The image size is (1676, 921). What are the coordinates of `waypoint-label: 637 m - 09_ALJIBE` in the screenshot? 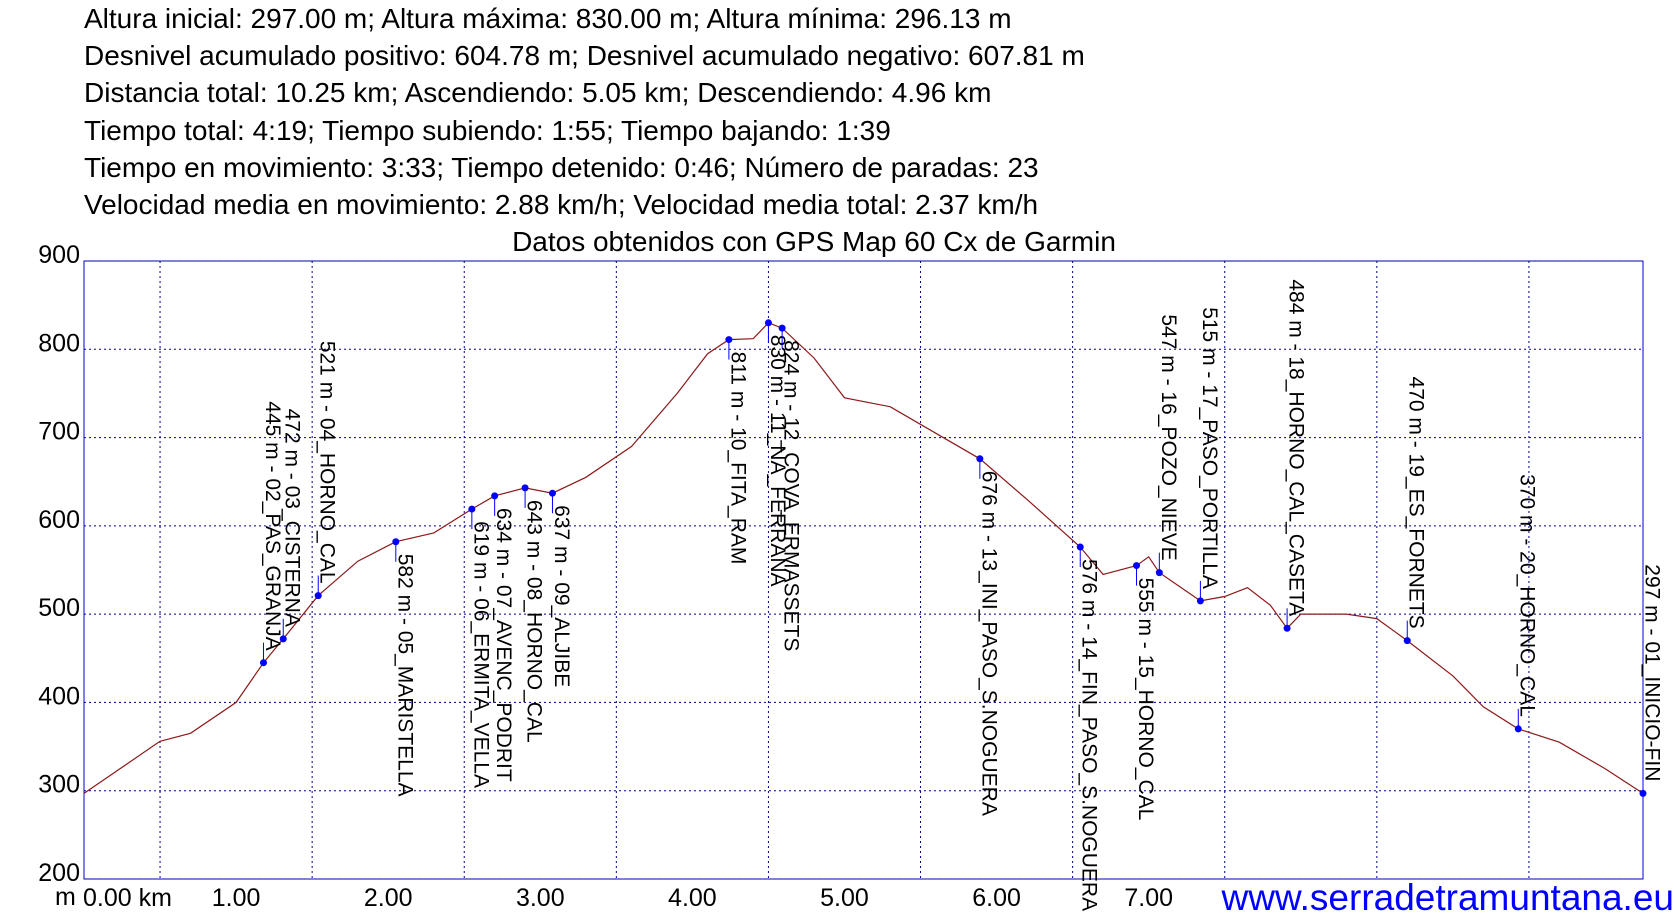 It's located at (561, 596).